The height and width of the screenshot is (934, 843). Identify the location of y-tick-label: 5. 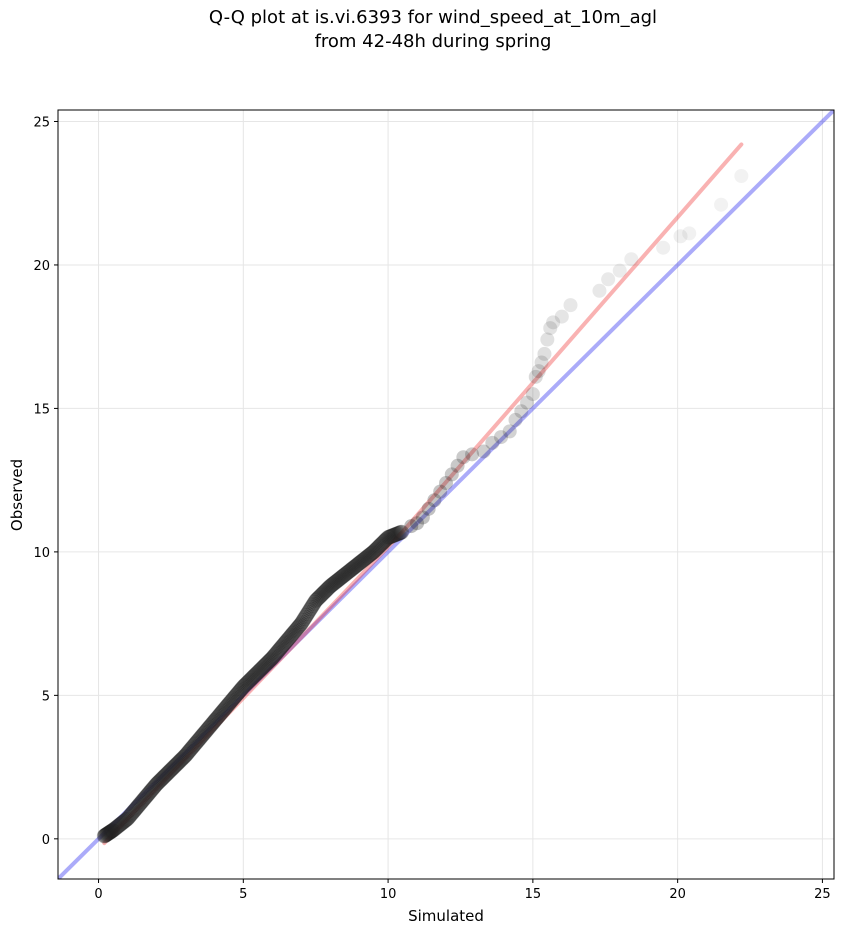
(46, 696).